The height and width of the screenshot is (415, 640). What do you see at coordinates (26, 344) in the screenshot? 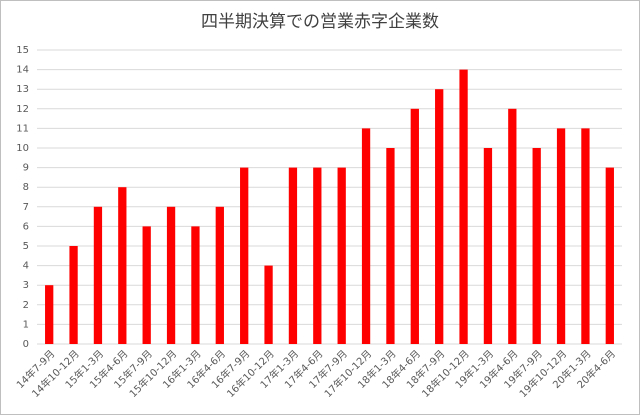
I see `y-tick-label: 0` at bounding box center [26, 344].